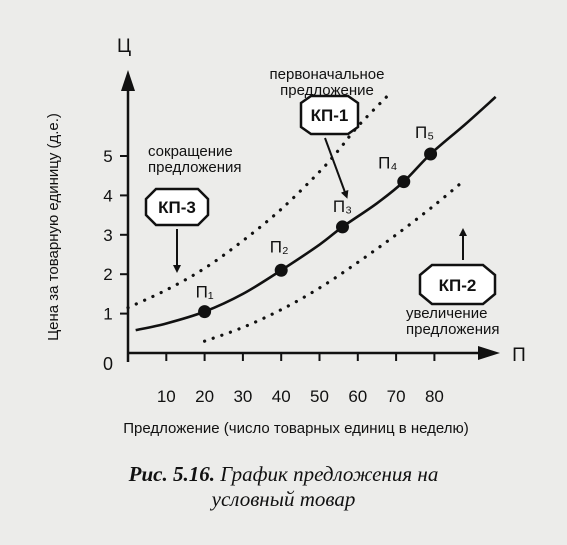 The height and width of the screenshot is (545, 567). What do you see at coordinates (489, 353) in the screenshot?
I see `x-axis-arrow` at bounding box center [489, 353].